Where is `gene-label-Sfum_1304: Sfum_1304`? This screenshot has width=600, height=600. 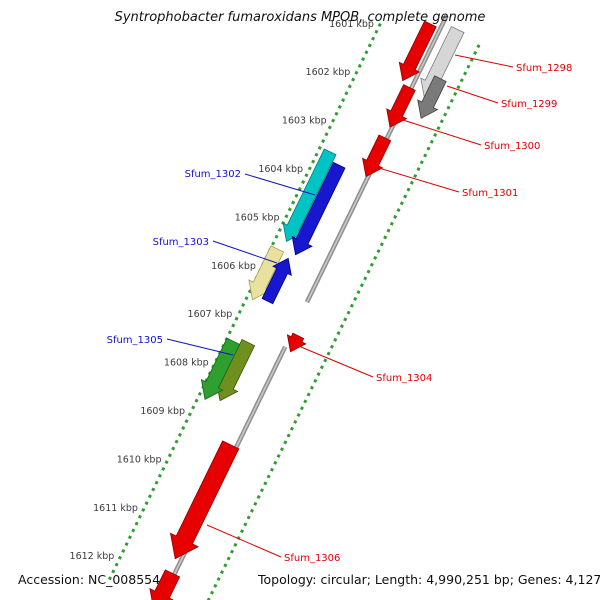 gene-label-Sfum_1304: Sfum_1304 is located at coordinates (404, 378).